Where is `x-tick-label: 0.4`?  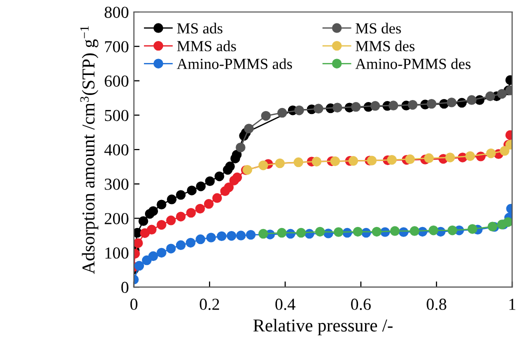
x-tick-label: 0.4 is located at coordinates (285, 304).